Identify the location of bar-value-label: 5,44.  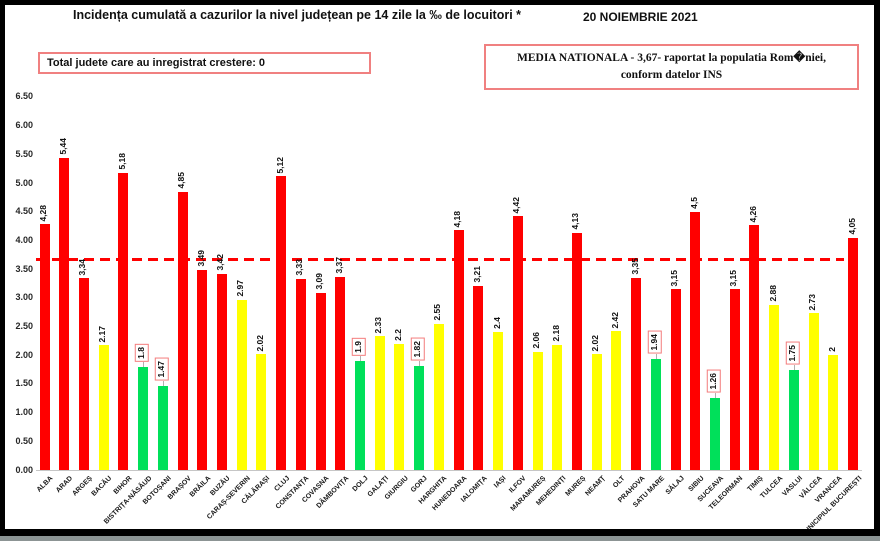
(62, 146).